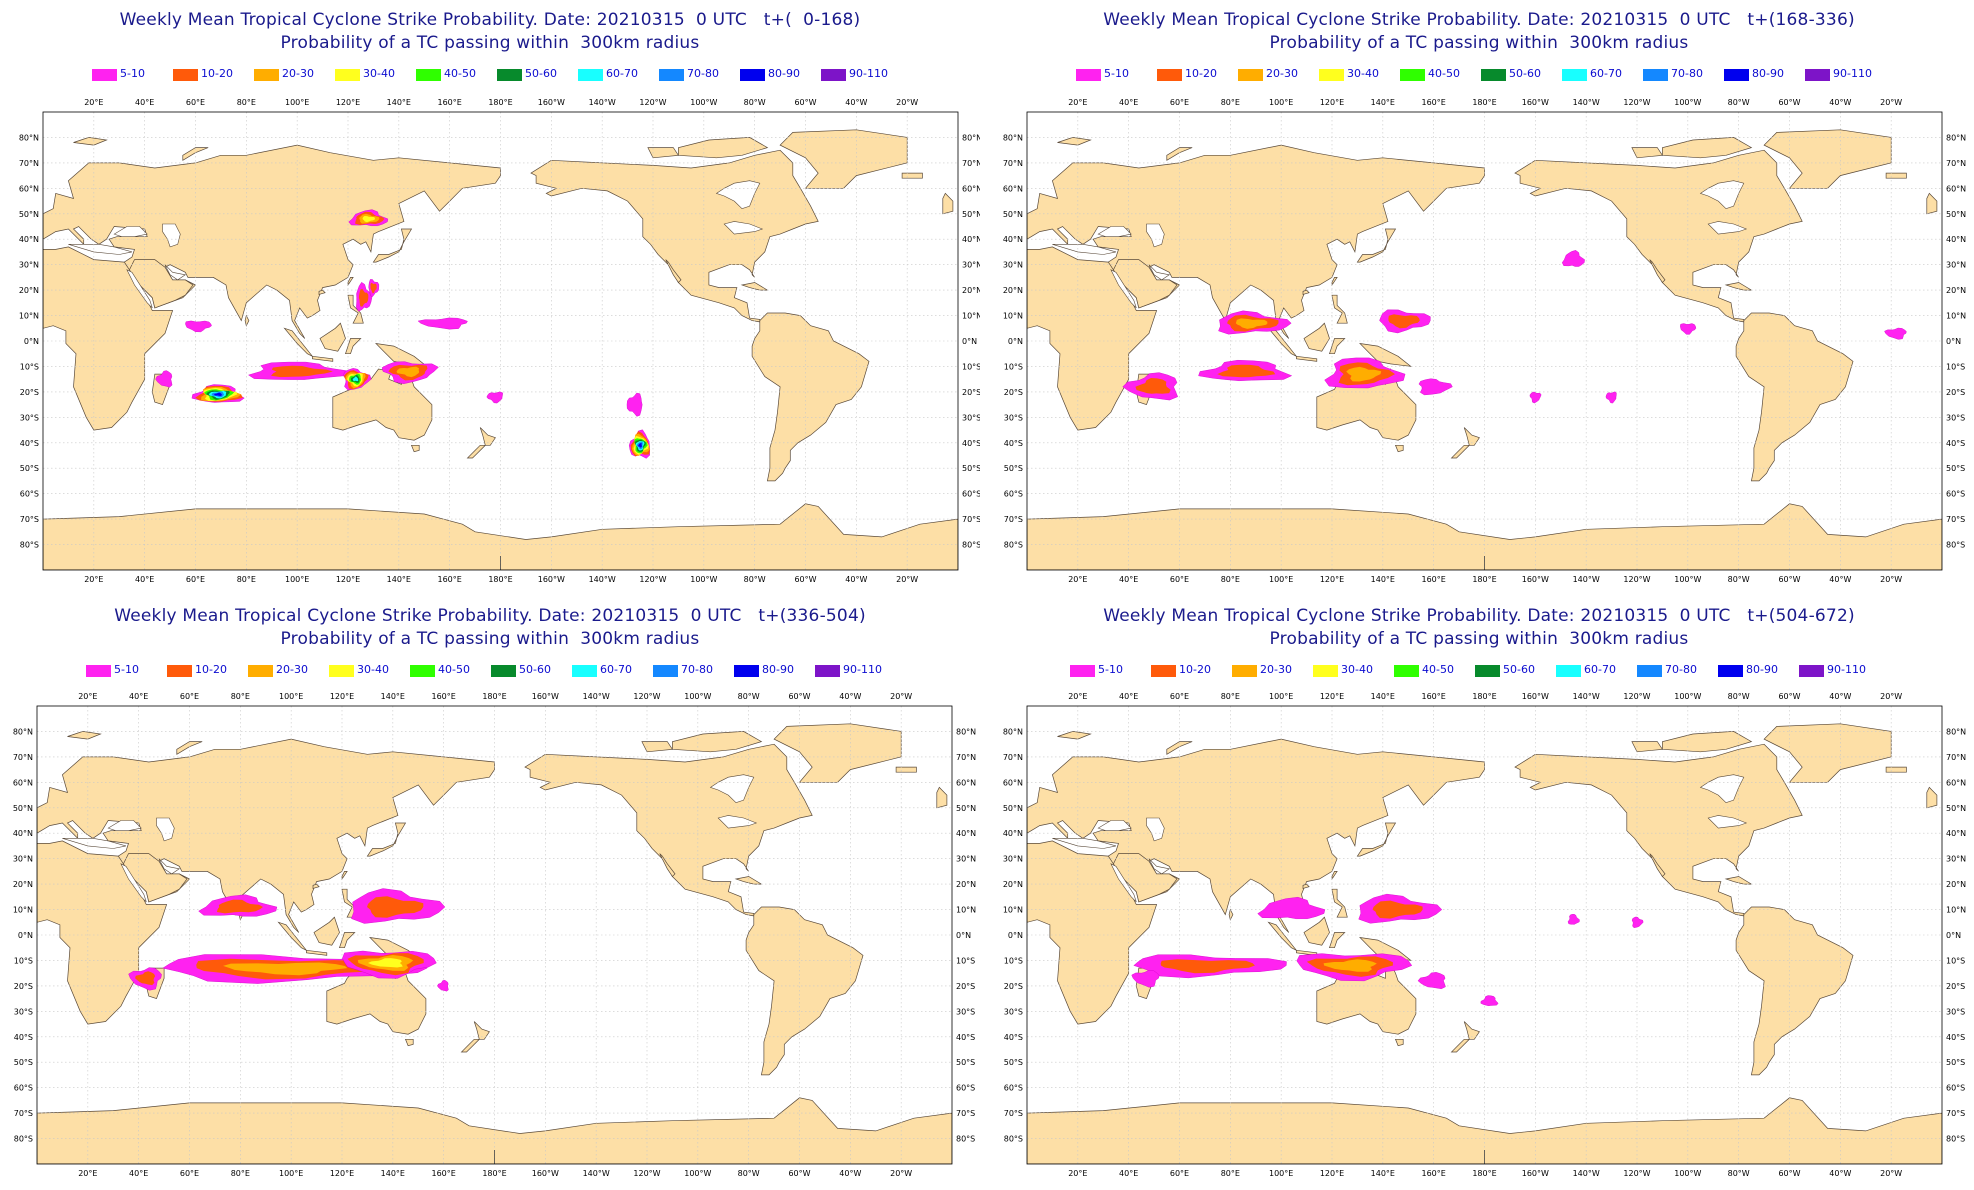  Describe the element at coordinates (965, 960) in the screenshot. I see `lat-label-right: 10°S` at that location.